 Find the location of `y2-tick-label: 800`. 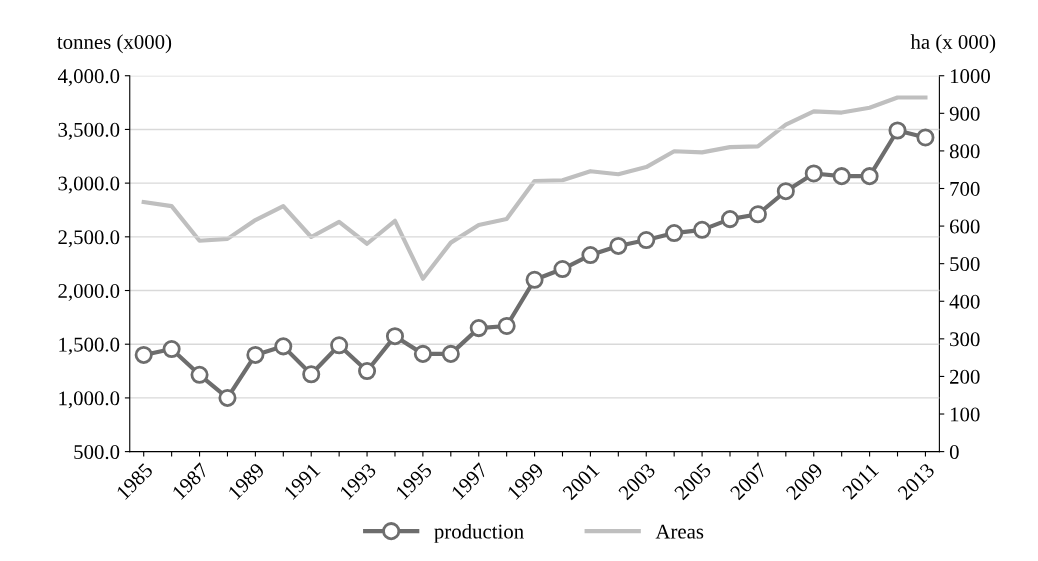

y2-tick-label: 800 is located at coordinates (964, 151).